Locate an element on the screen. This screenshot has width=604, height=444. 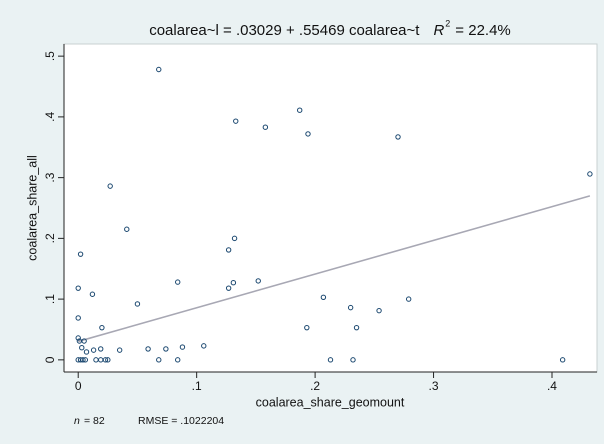
x-tick-label: .1 is located at coordinates (197, 386).